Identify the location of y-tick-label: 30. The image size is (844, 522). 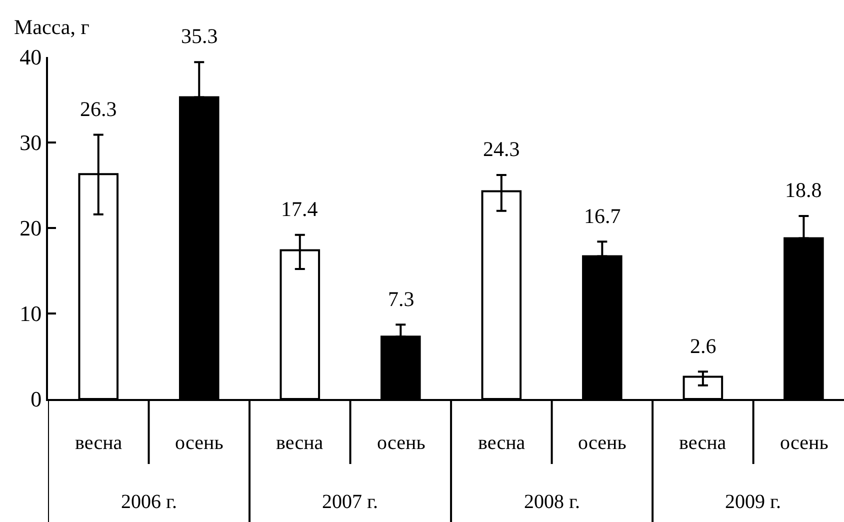
(31, 143).